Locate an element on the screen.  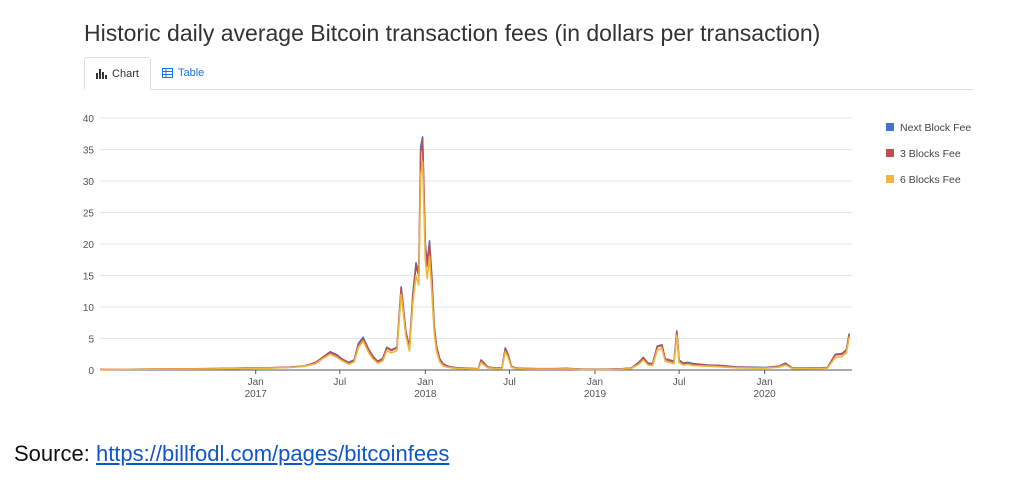
tab-chart-label: Chart is located at coordinates (125, 73).